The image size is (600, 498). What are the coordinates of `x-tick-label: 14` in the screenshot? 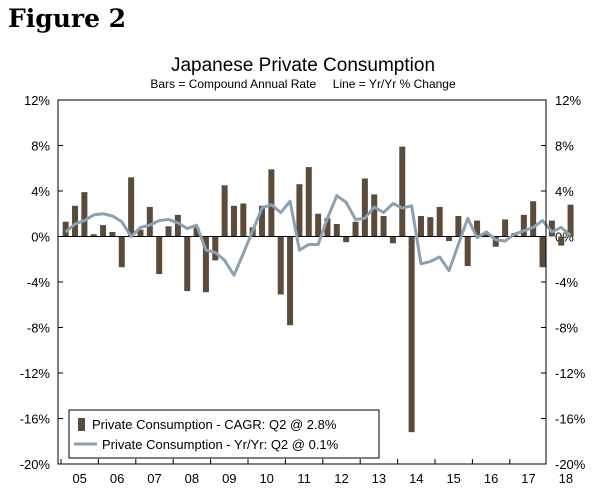 It's located at (416, 478).